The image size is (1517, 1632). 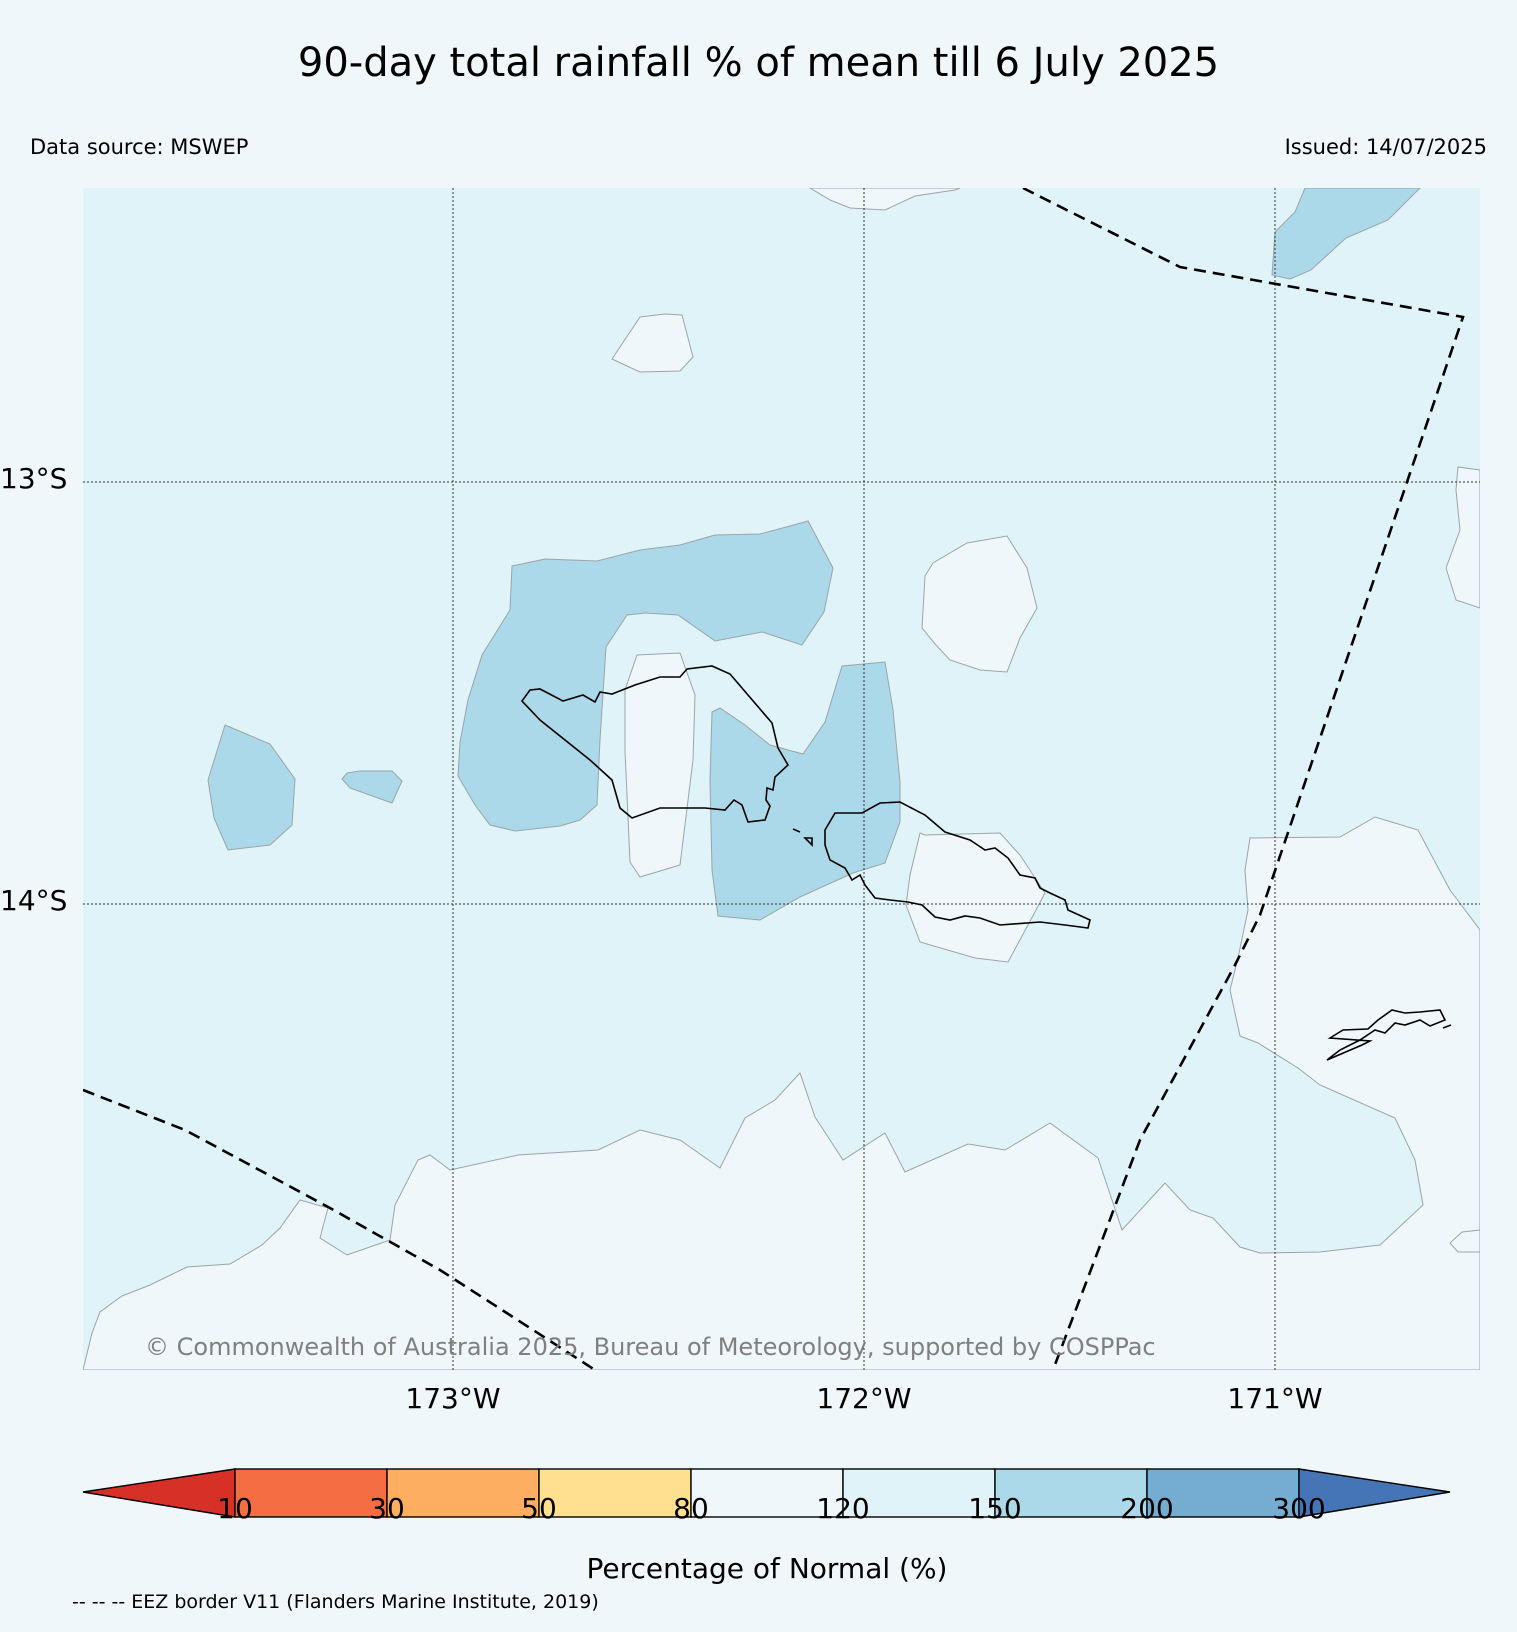 I want to click on lon-label-171w: 171°W, so click(x=1275, y=1398).